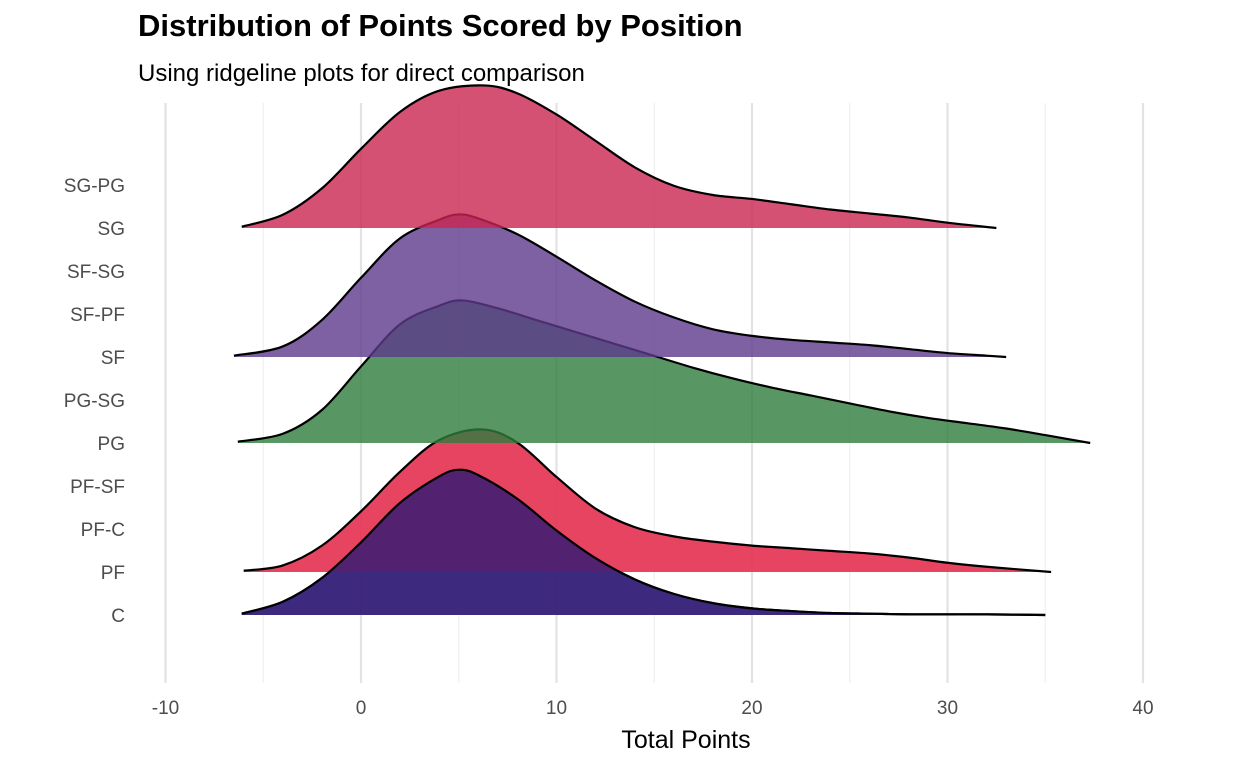  I want to click on y-tick-label: PF-SF, so click(97, 487).